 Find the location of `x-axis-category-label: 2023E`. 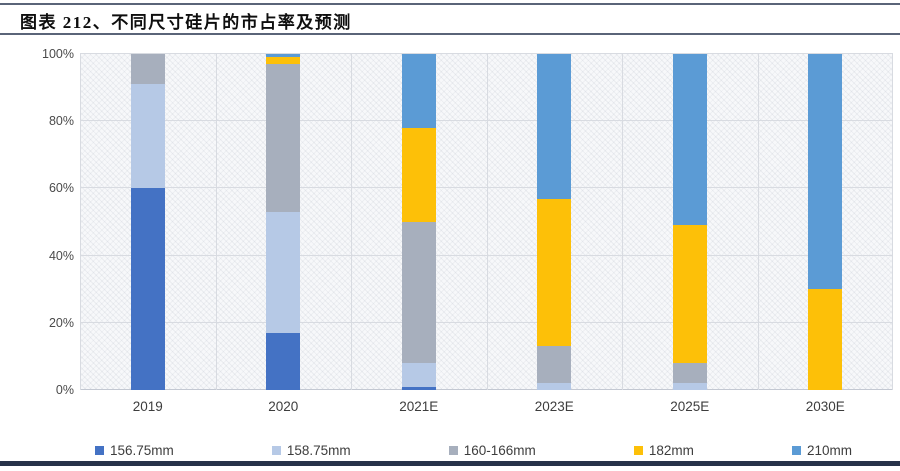

x-axis-category-label: 2023E is located at coordinates (554, 406).